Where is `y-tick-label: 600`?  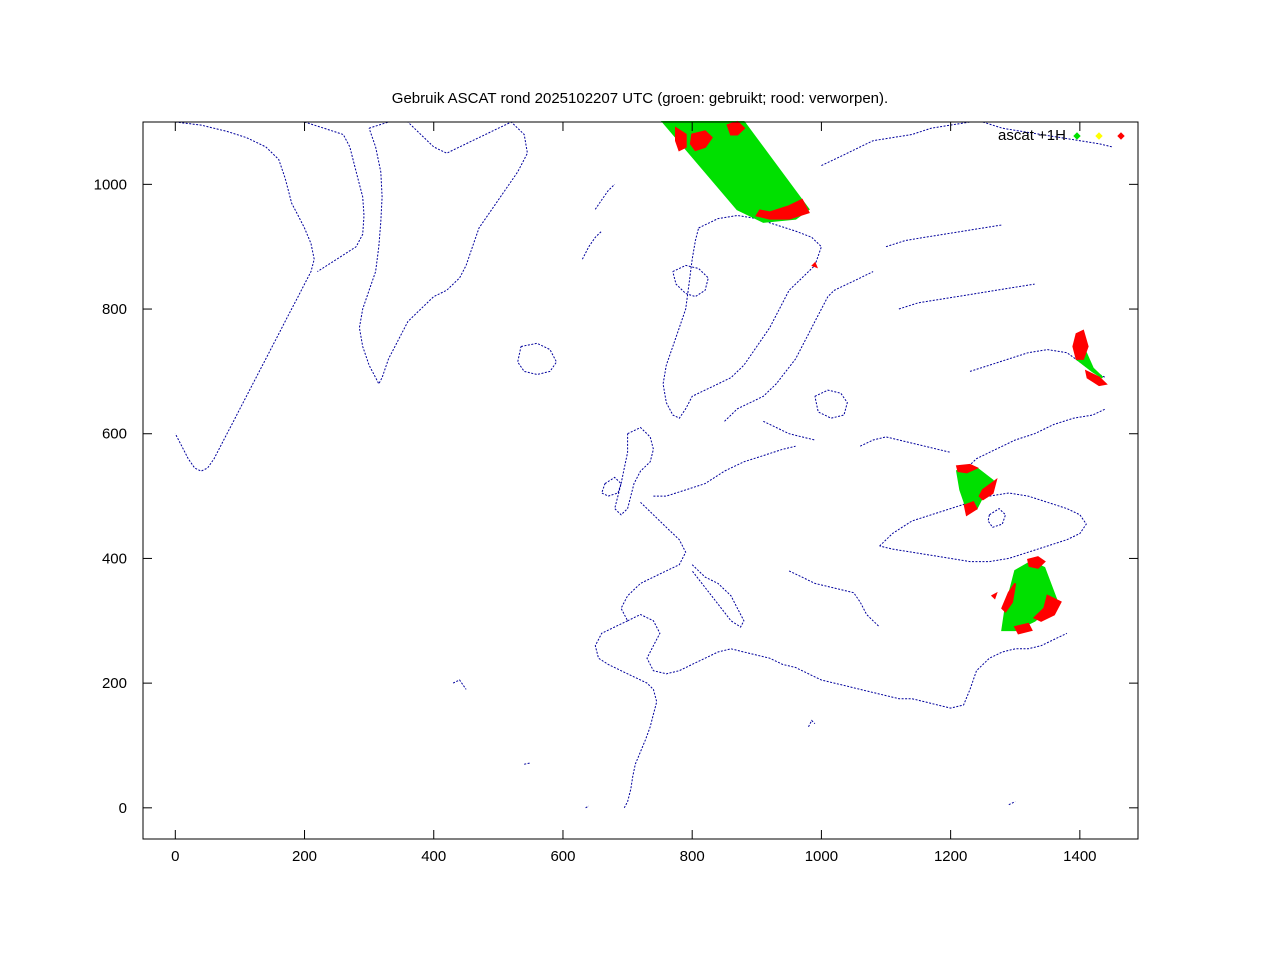 y-tick-label: 600 is located at coordinates (114, 434).